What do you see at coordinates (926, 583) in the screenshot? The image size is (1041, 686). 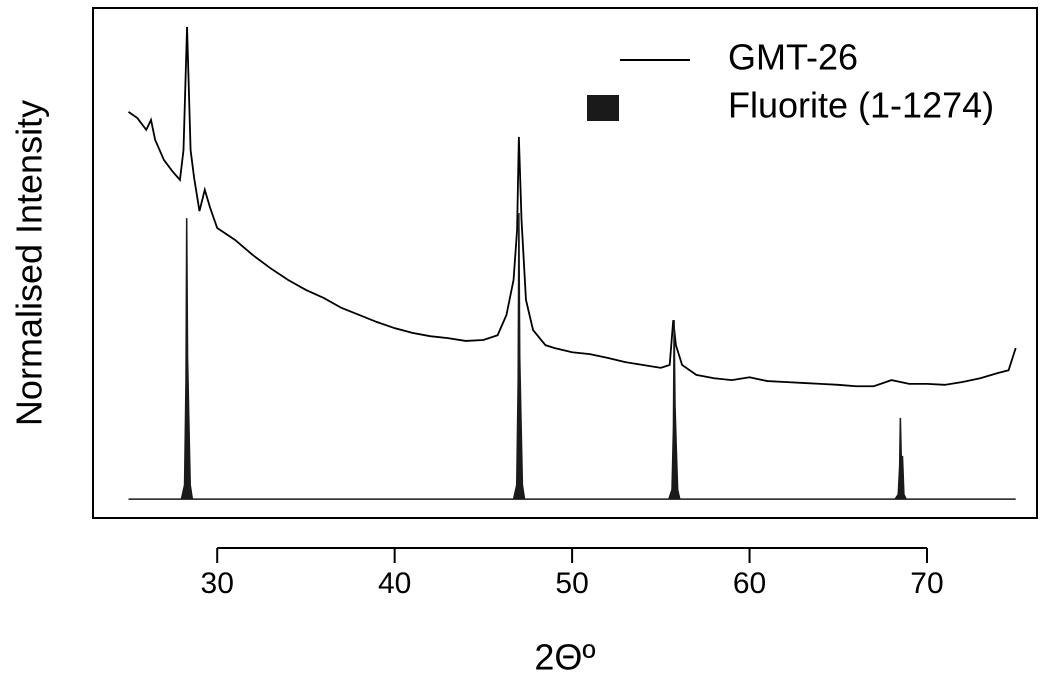 I see `x-tick-label: 70` at bounding box center [926, 583].